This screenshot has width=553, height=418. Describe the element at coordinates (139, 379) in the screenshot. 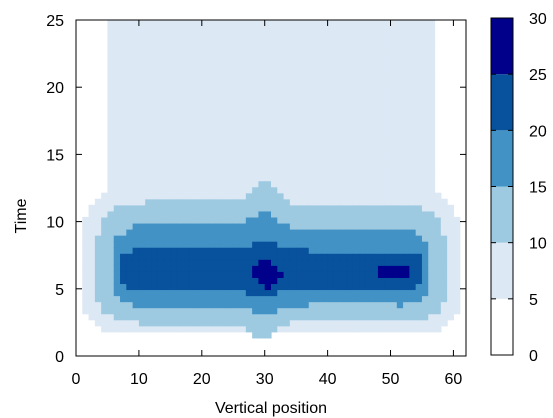

I see `x-tick-label: 10` at that location.